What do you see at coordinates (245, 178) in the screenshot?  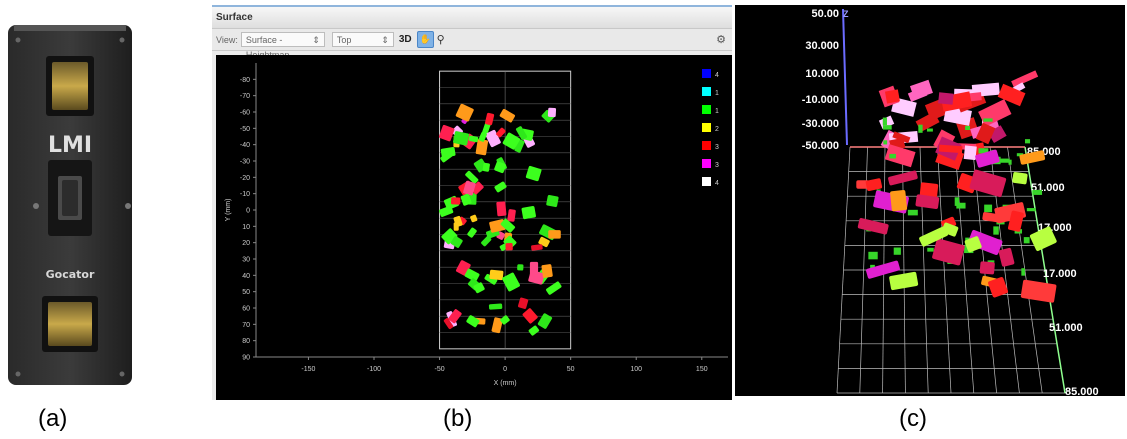 I see `y-tick-label: -20` at bounding box center [245, 178].